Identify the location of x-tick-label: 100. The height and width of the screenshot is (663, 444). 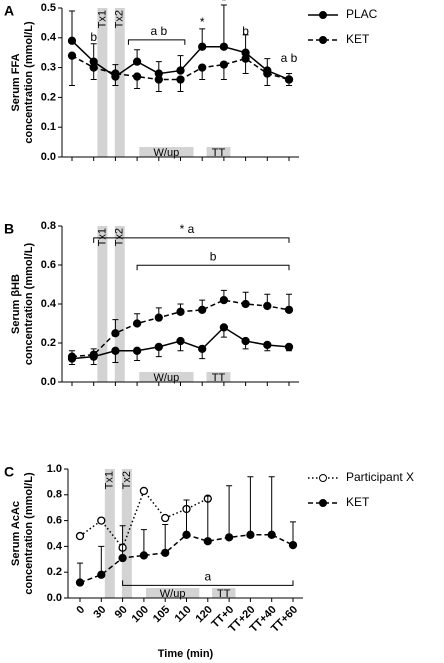
(140, 614).